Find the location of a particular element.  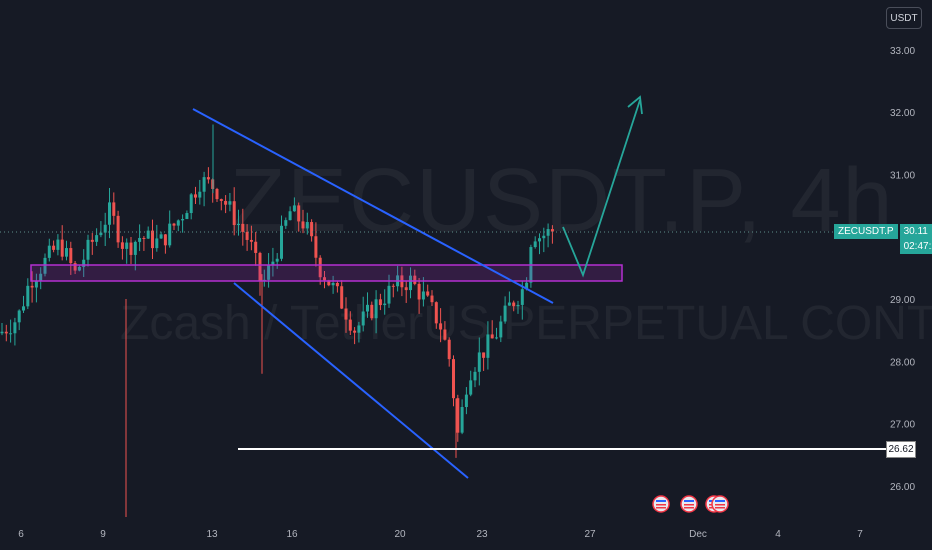

y-tick-label: 33.00 is located at coordinates (902, 51).